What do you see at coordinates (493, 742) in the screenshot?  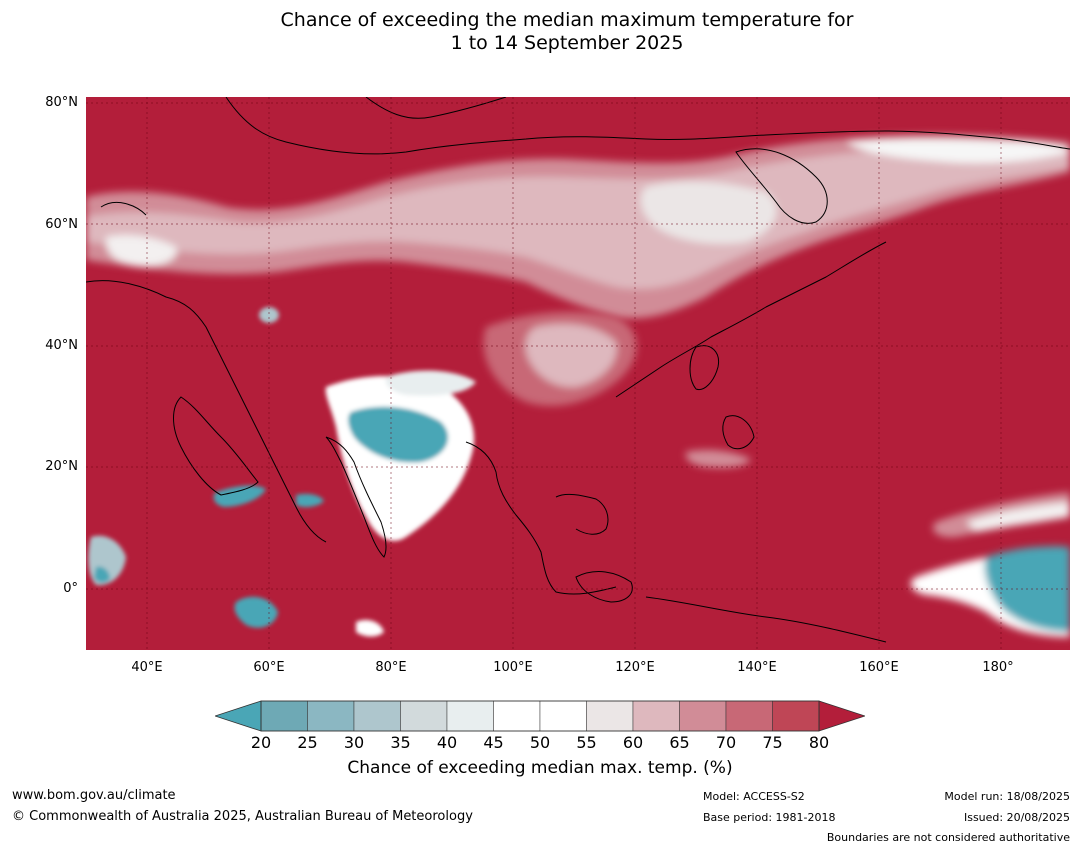 I see `colorbar-tick-label: 45` at bounding box center [493, 742].